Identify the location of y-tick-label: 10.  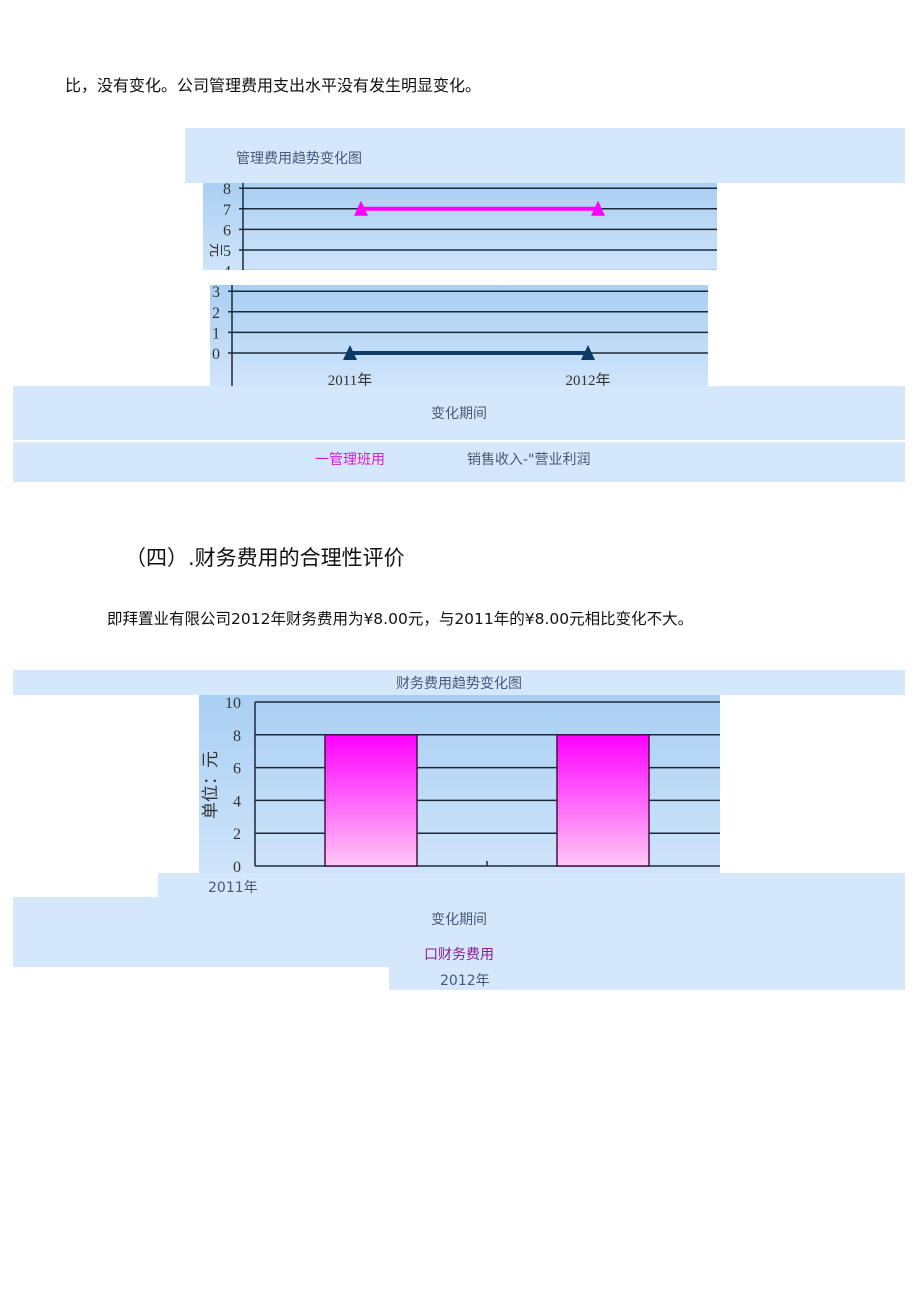
(233, 703).